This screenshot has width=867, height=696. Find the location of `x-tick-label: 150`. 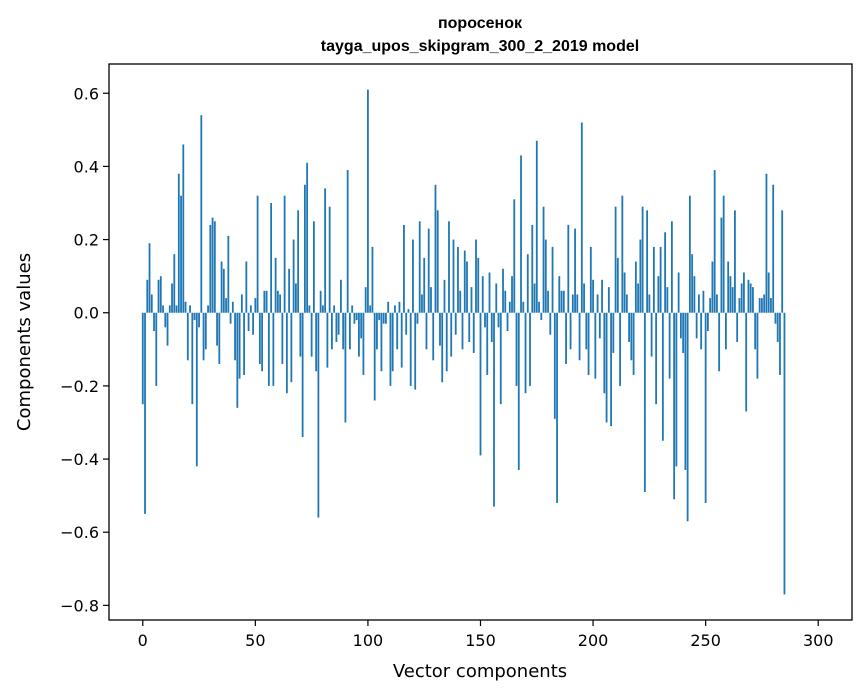

x-tick-label: 150 is located at coordinates (480, 640).